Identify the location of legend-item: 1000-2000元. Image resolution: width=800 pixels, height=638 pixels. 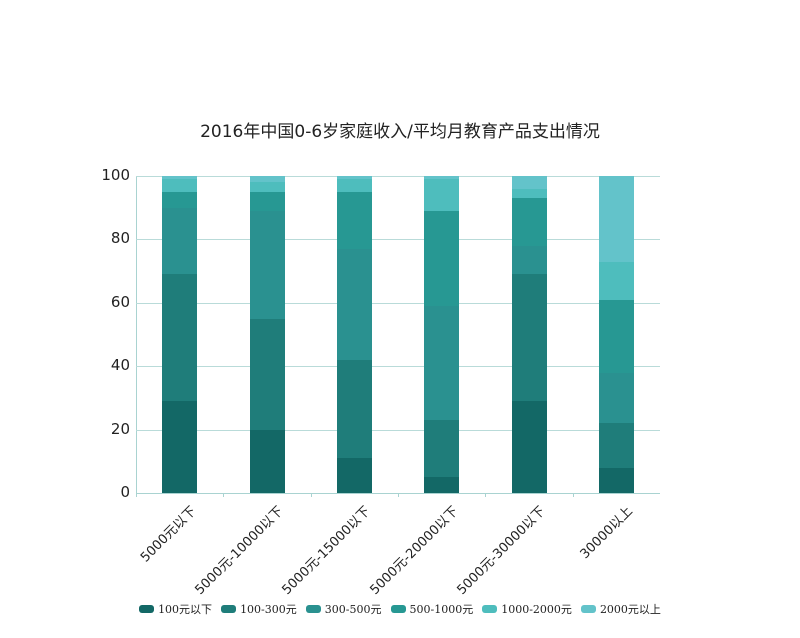
(527, 609).